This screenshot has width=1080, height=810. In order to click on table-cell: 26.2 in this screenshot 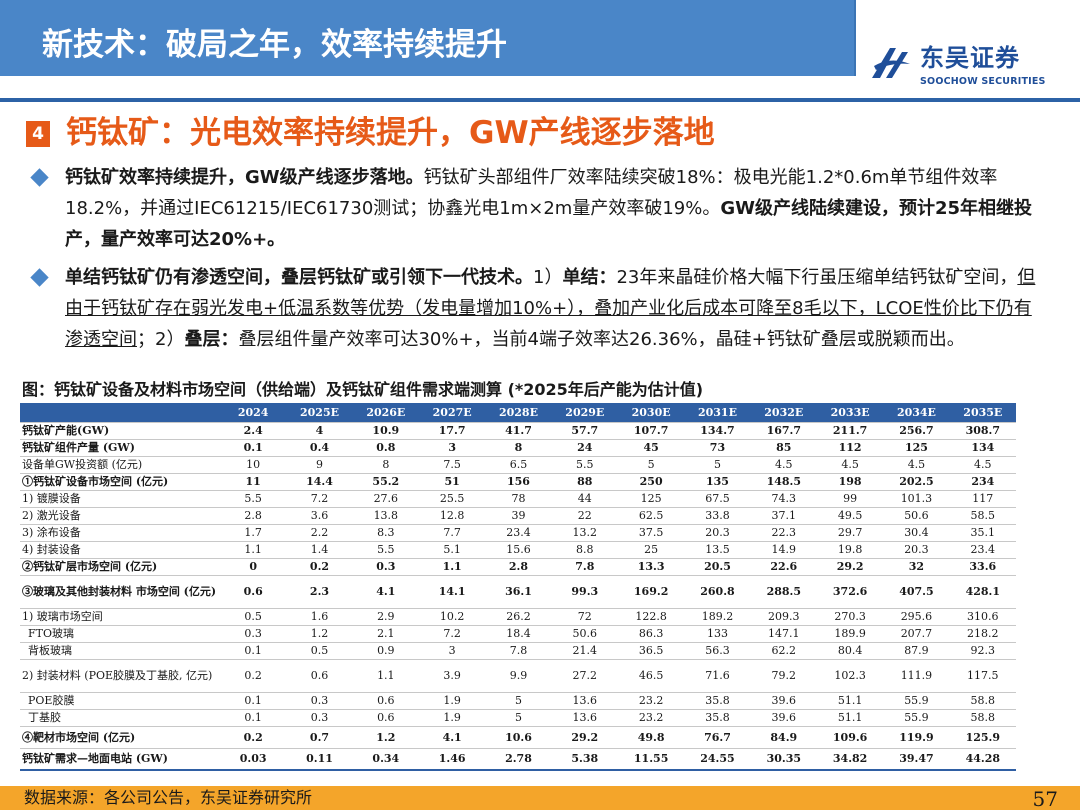, I will do `click(518, 617)`.